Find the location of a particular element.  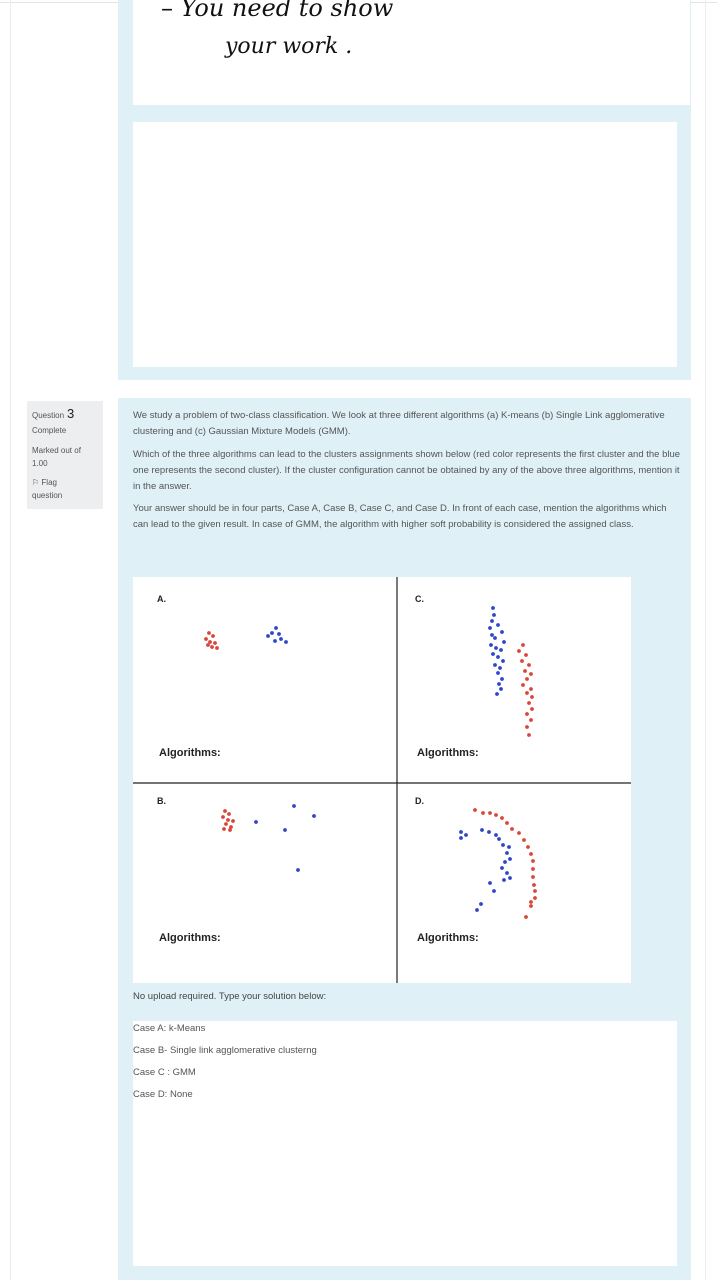

flag-question-label-2: question is located at coordinates (47, 495).